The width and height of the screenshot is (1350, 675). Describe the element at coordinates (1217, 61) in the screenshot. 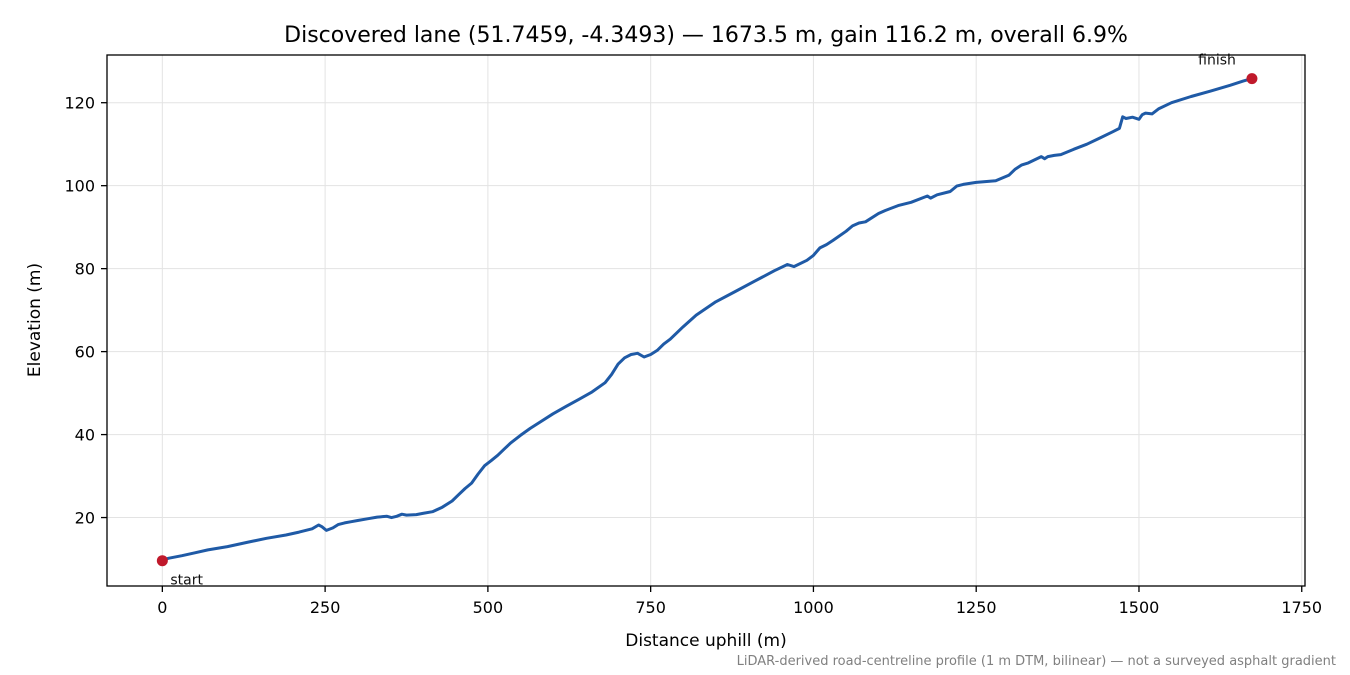

I see `finish-label: finish` at that location.